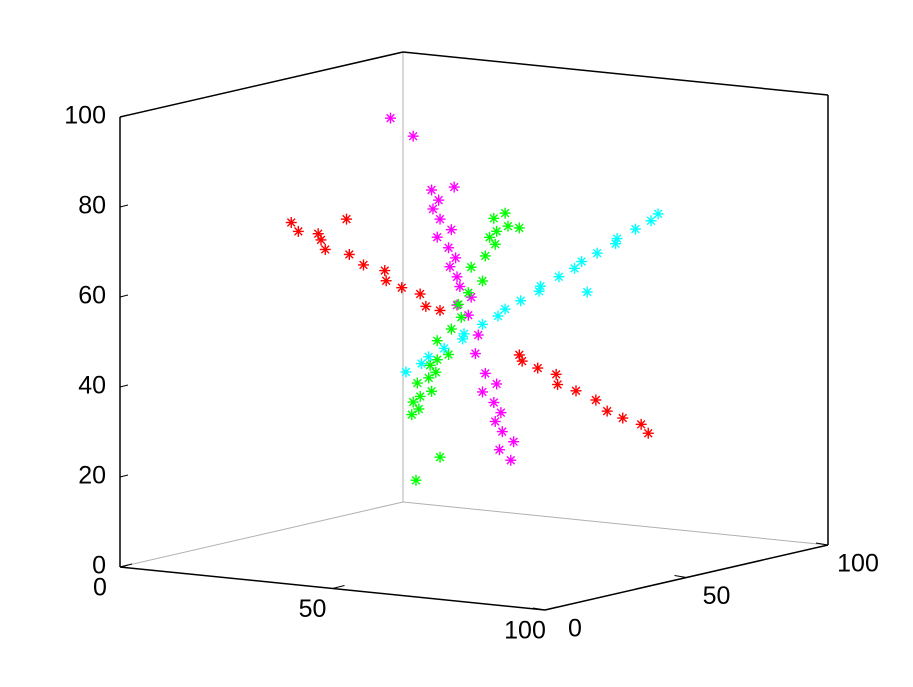 Image resolution: width=913 pixels, height=687 pixels. I want to click on z-tick-label: 0, so click(99, 566).